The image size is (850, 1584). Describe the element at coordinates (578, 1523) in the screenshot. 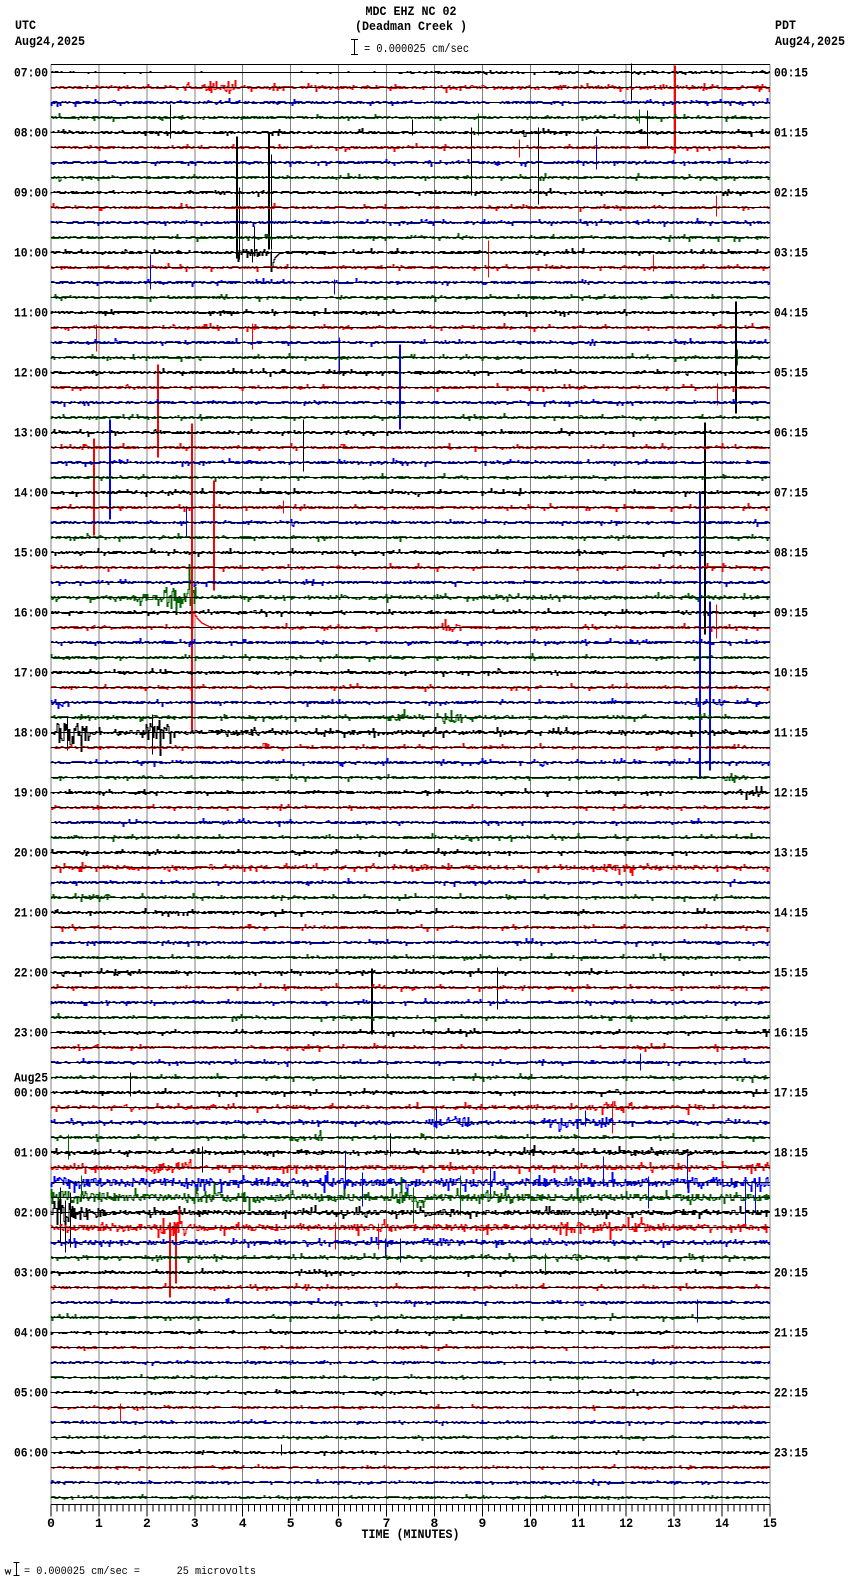

I see `svg-text: 11` at that location.